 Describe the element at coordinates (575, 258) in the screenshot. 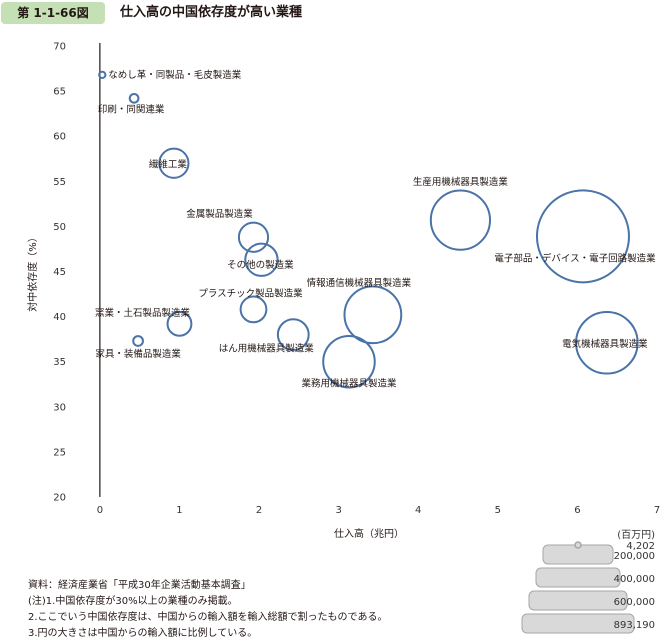

I see `bubble-label: 電子部品・デバイス・電子回路製造業` at that location.